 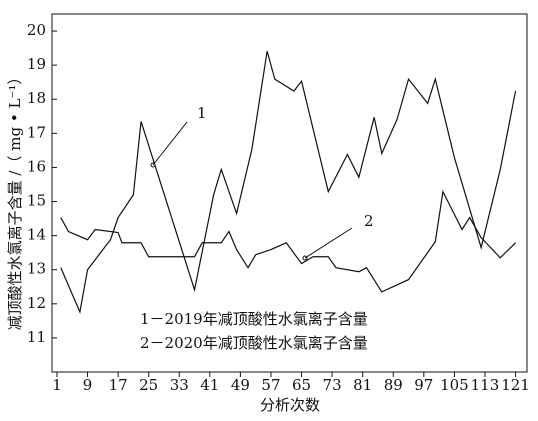 I want to click on x-tick-label: 57, so click(x=270, y=385).